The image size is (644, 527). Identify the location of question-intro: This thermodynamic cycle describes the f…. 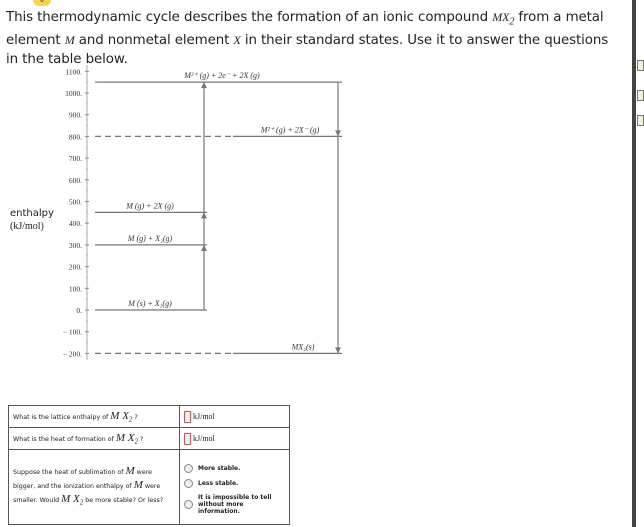
(313, 38).